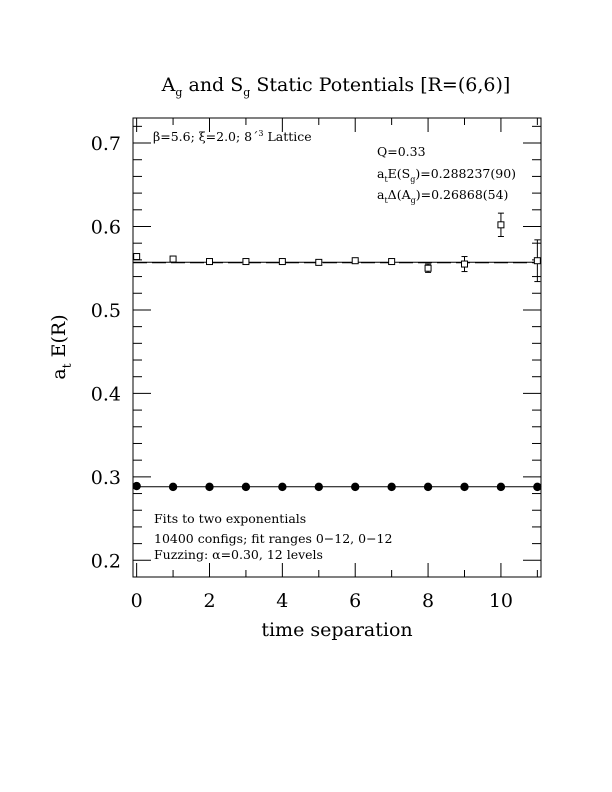 The width and height of the screenshot is (612, 792). Describe the element at coordinates (501, 601) in the screenshot. I see `x-tick-label: 10` at that location.